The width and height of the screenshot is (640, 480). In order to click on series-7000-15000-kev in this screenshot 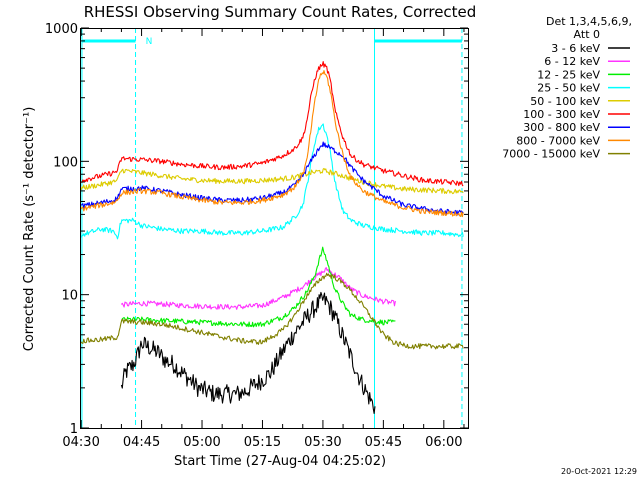, I will do `click(272, 311)`.